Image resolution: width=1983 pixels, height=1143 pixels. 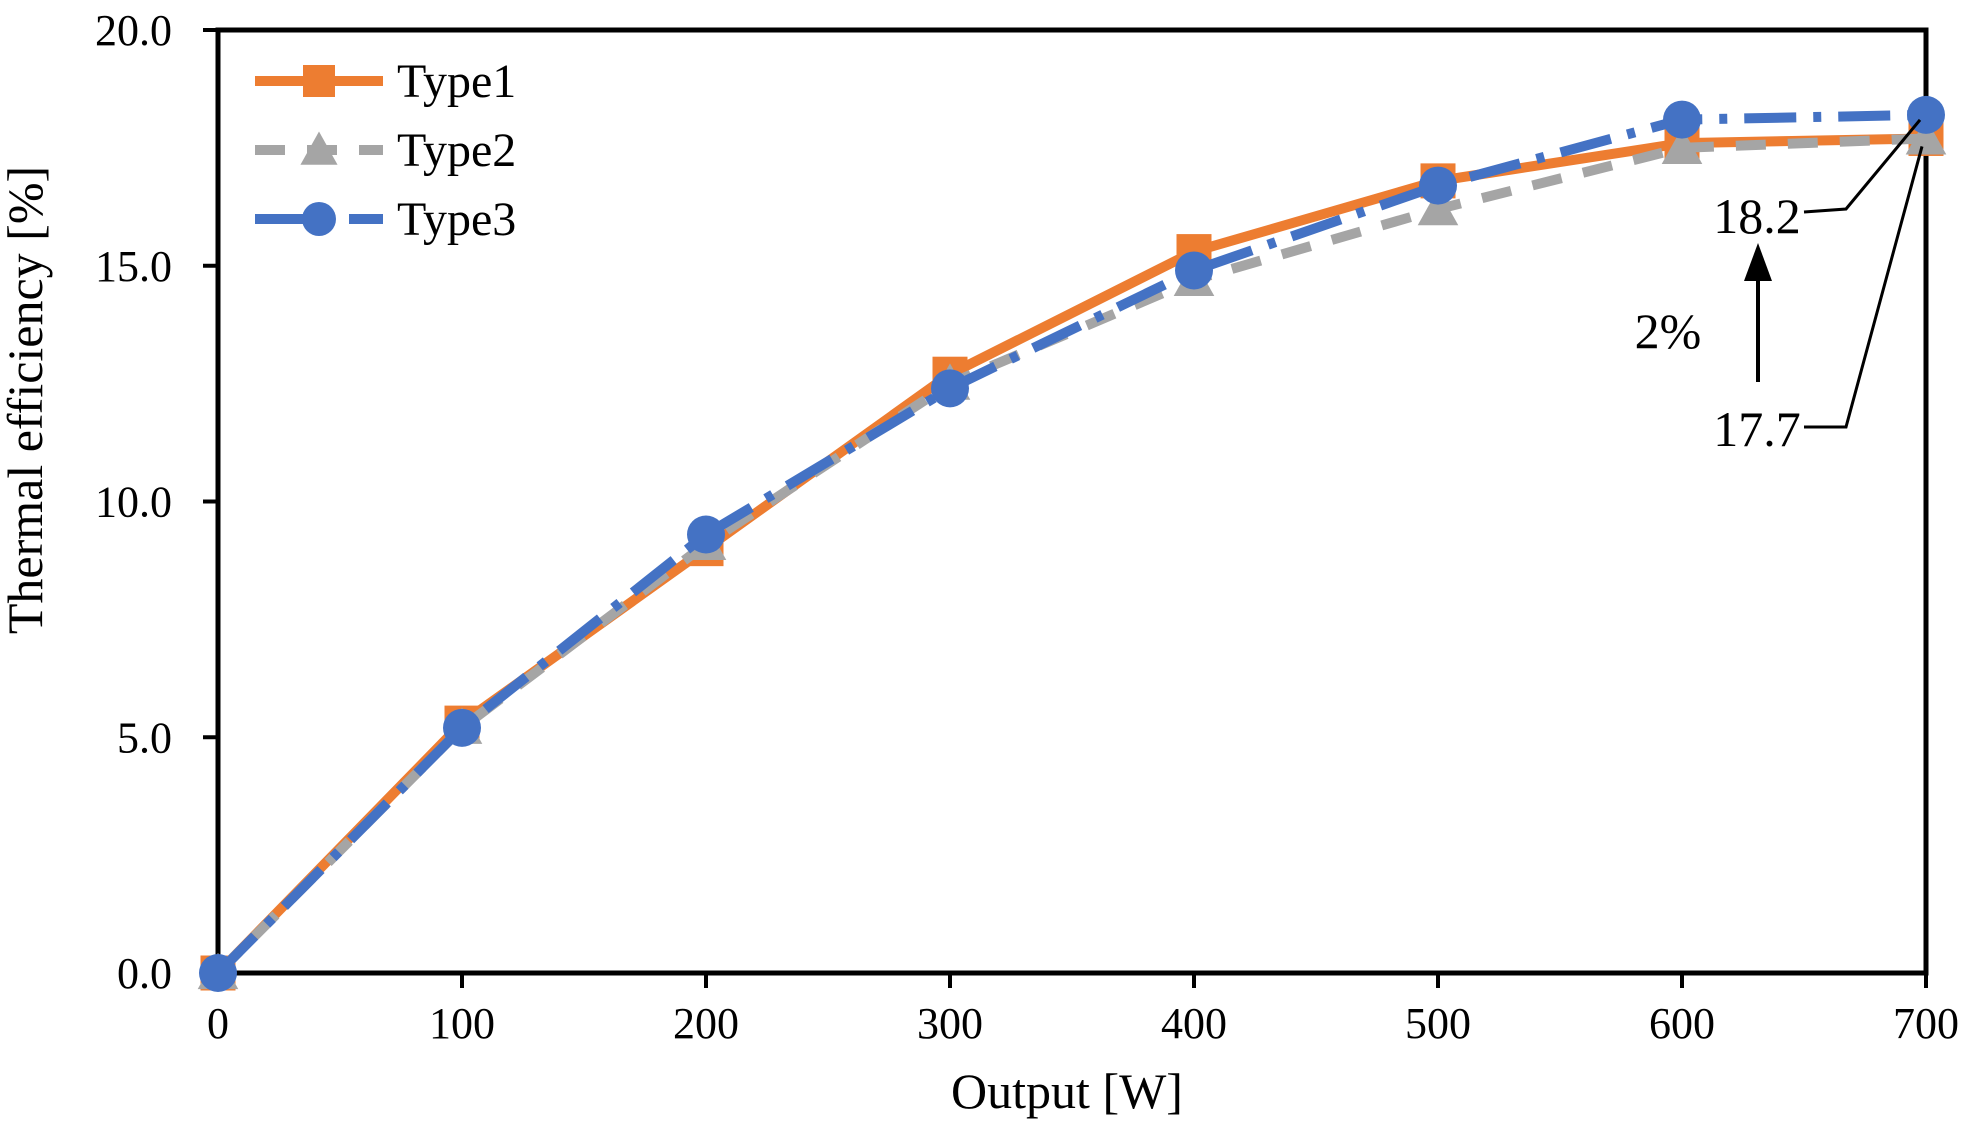 What do you see at coordinates (133, 30) in the screenshot?
I see `y-tick-label: 20.0` at bounding box center [133, 30].